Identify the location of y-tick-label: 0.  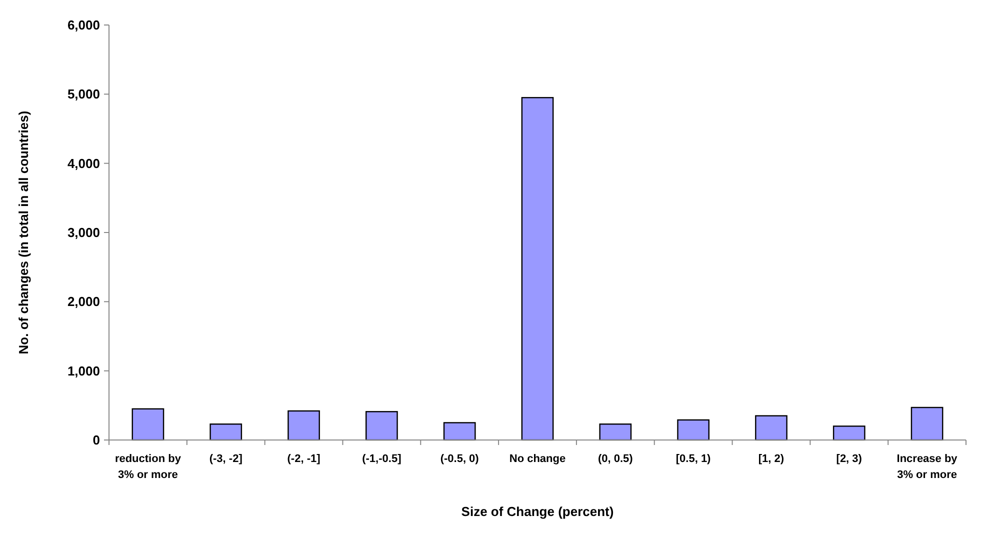
(96, 440).